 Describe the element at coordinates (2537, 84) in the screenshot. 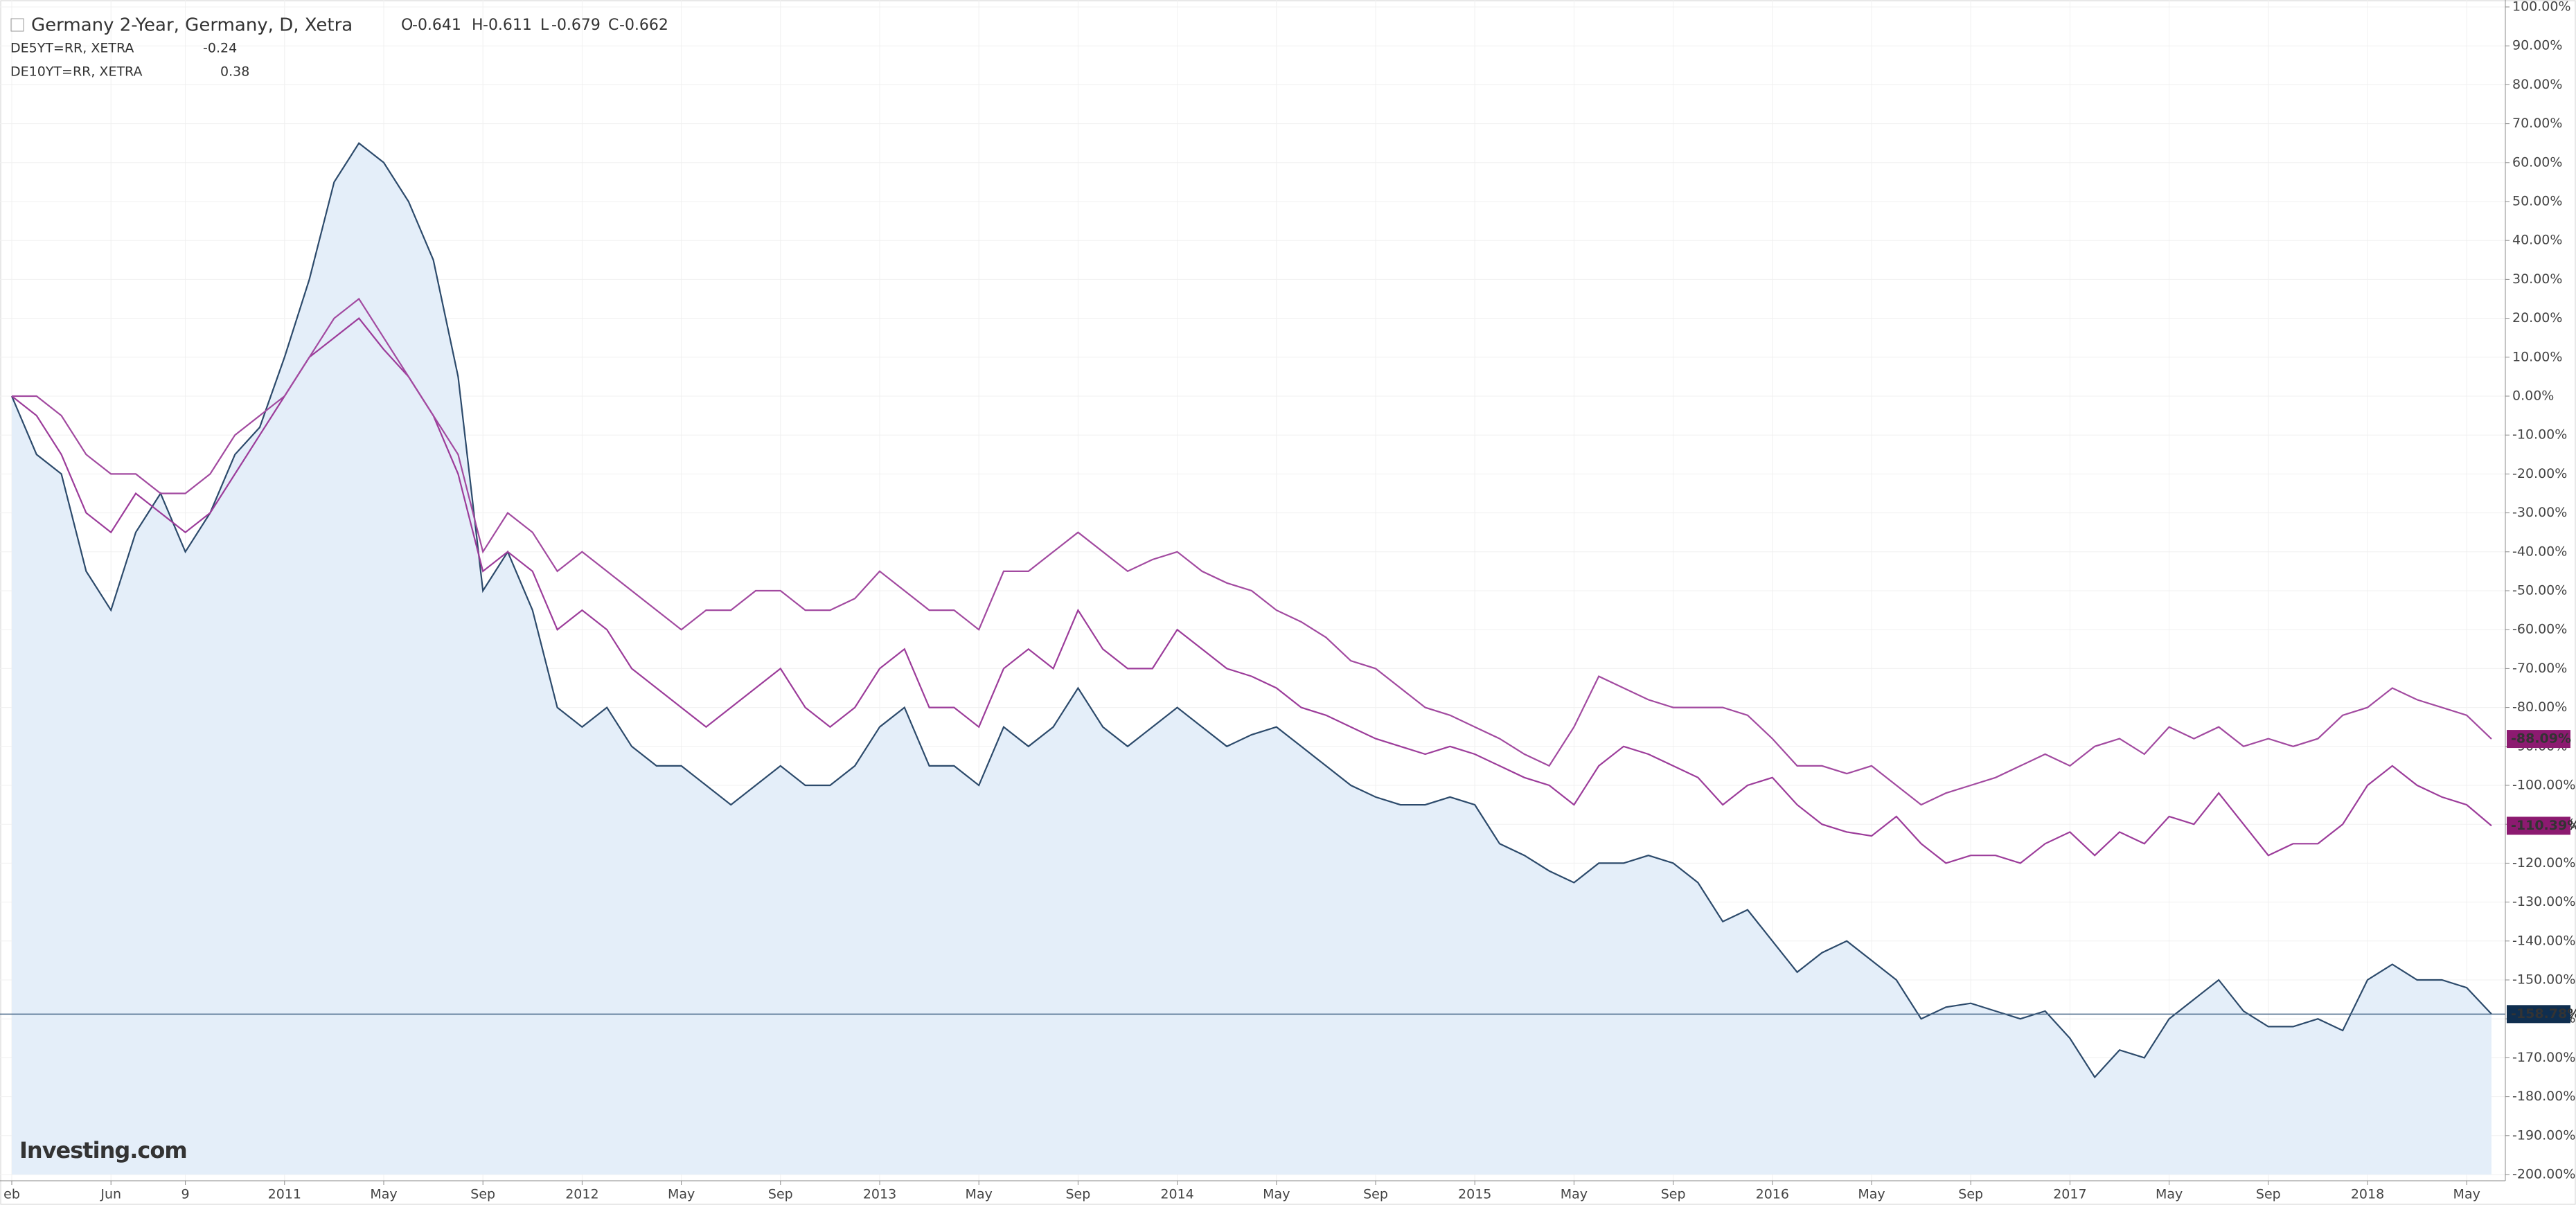

I see `y-tick-label: 80.00%` at that location.